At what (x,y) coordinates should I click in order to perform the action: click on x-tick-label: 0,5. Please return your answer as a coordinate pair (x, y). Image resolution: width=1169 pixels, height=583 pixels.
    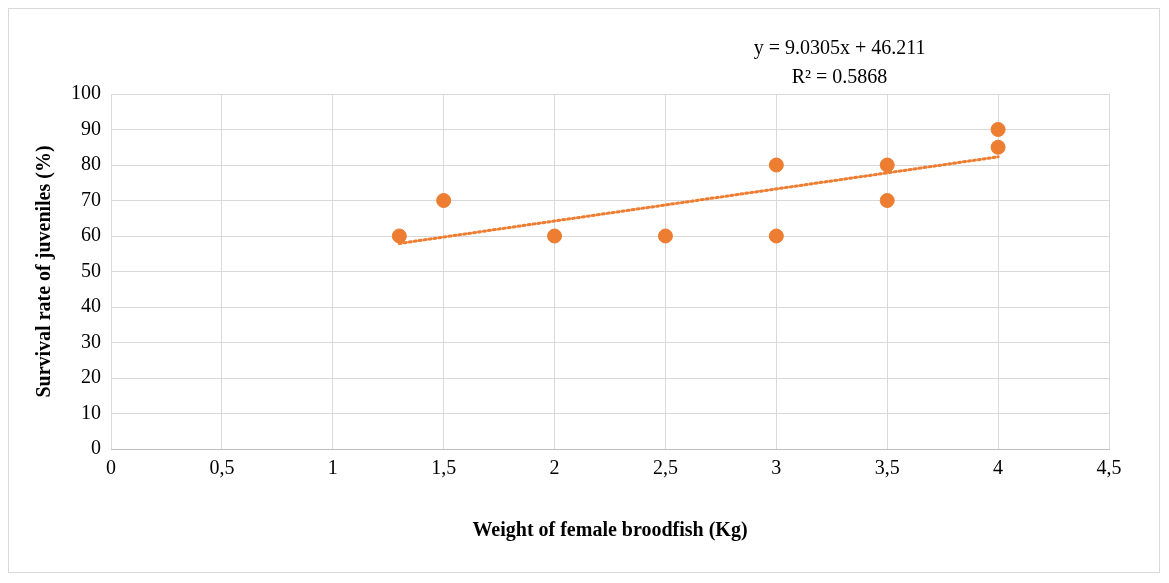
    Looking at the image, I should click on (222, 467).